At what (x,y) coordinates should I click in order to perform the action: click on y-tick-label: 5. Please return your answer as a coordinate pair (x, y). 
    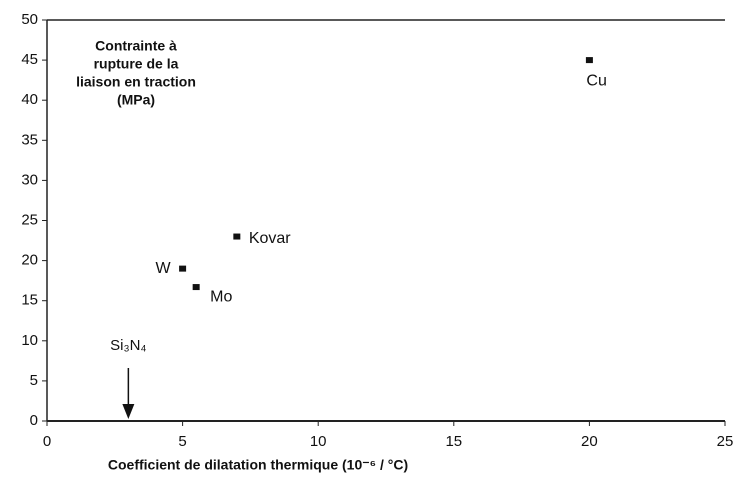
    Looking at the image, I should click on (34, 380).